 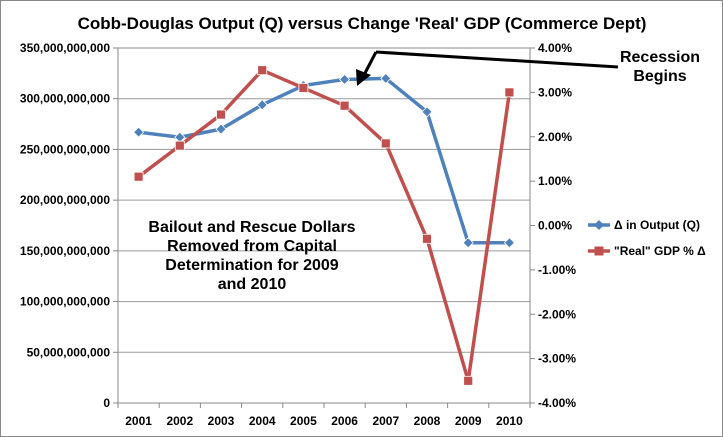 What do you see at coordinates (647, 238) in the screenshot?
I see `legend: Δ in Output (Q) "Real" GDP % Δ` at bounding box center [647, 238].